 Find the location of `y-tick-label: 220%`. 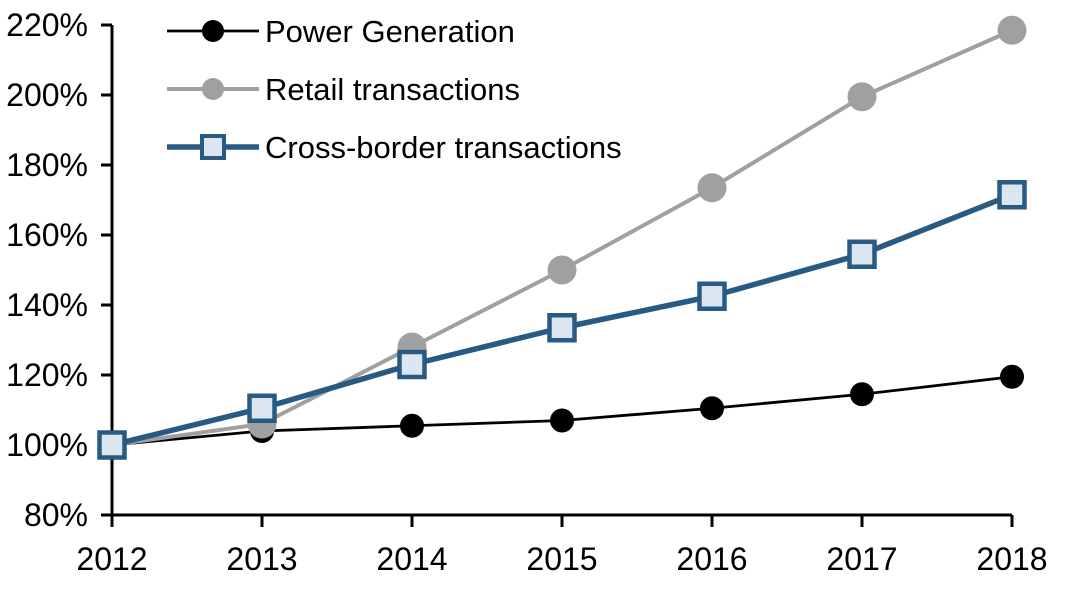

y-tick-label: 220% is located at coordinates (47, 25).